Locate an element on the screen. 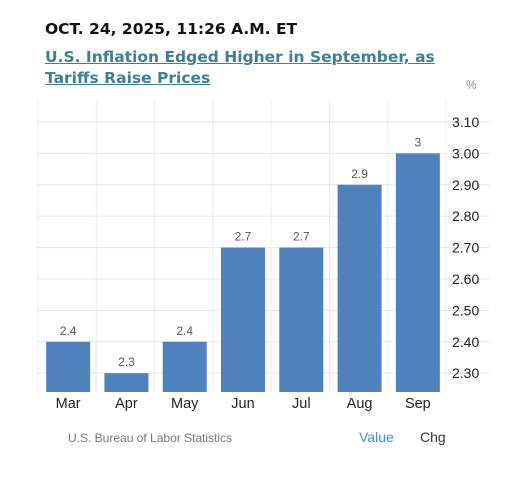 The height and width of the screenshot is (477, 531). x-tick-label: Aug is located at coordinates (360, 404).